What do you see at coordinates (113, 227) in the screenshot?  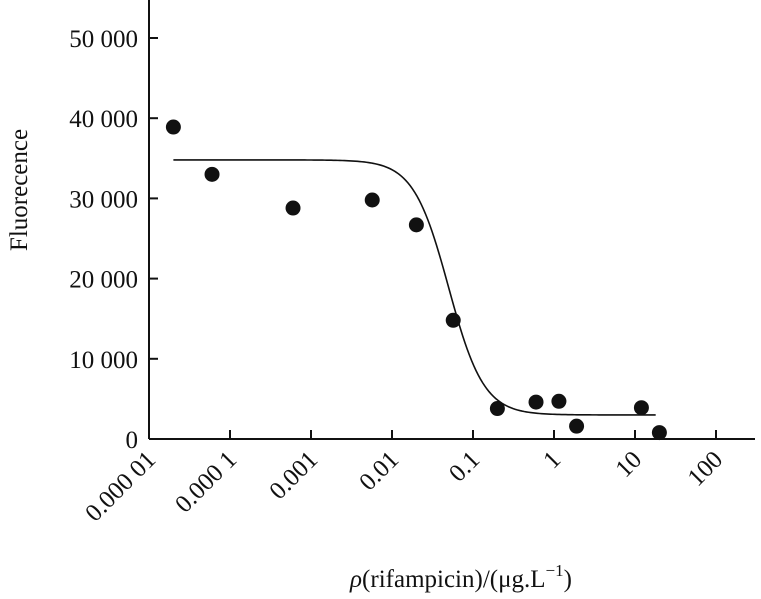 I see `y-axis: 0 10 000 20 000 30 000 40 000 50 000` at bounding box center [113, 227].